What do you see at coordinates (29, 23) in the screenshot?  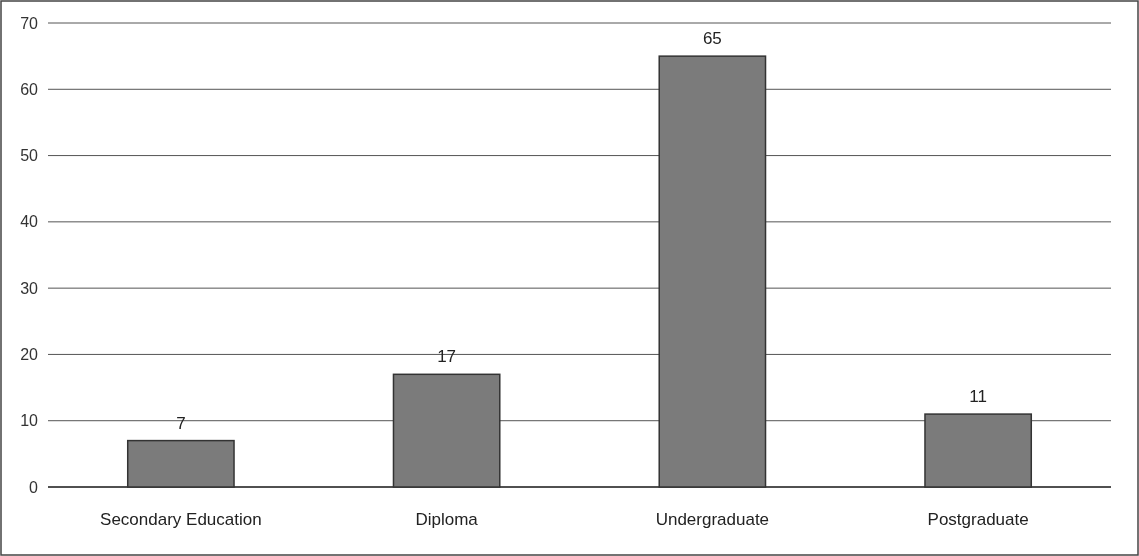 I see `y-tick-label: 70` at bounding box center [29, 23].